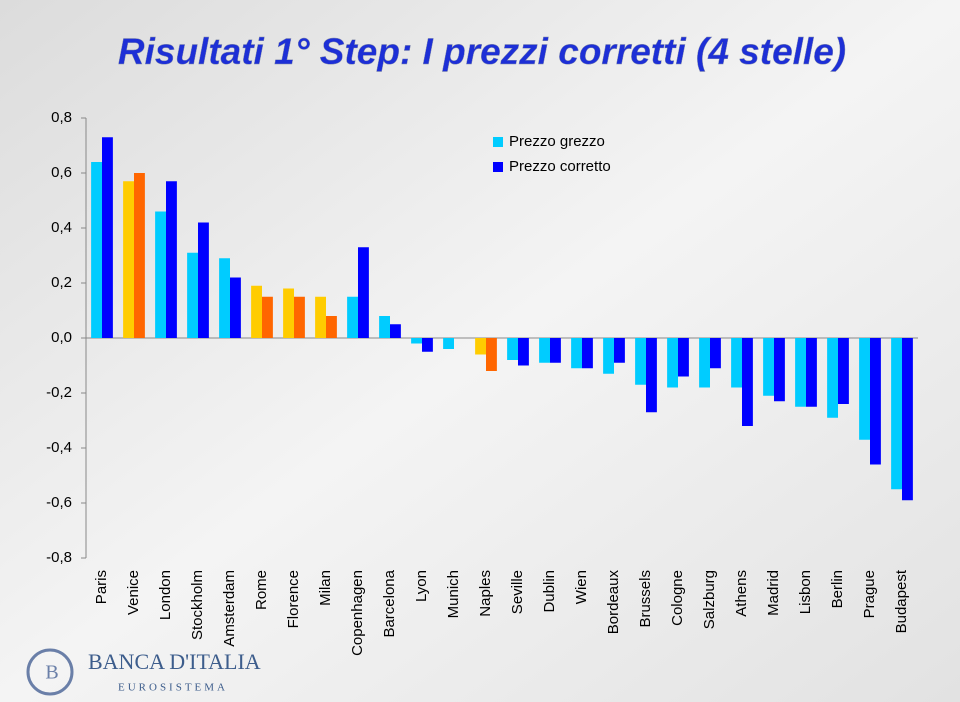 The height and width of the screenshot is (702, 960). Describe the element at coordinates (517, 592) in the screenshot. I see `x-tick-label: Seville` at that location.